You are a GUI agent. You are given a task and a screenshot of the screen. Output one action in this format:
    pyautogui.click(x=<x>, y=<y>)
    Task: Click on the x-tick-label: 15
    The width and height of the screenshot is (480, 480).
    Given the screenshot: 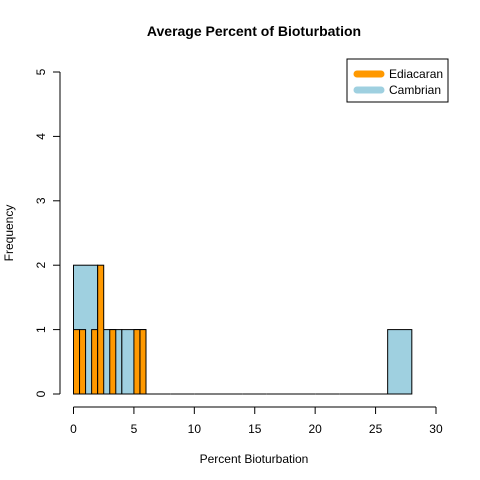 What is the action you would take?
    pyautogui.click(x=255, y=429)
    